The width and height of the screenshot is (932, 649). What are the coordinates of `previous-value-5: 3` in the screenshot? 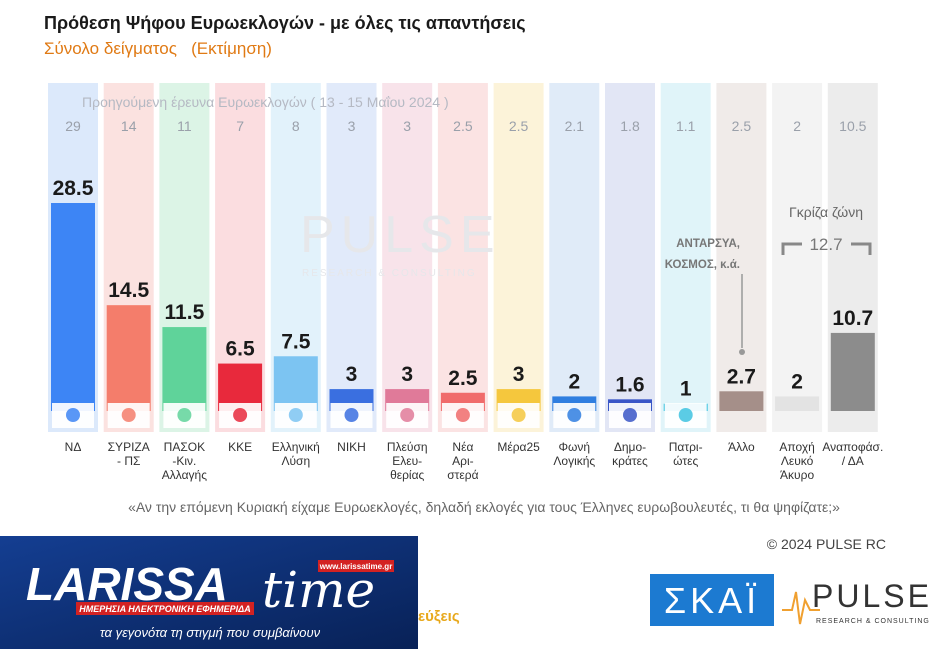 It's located at (352, 126).